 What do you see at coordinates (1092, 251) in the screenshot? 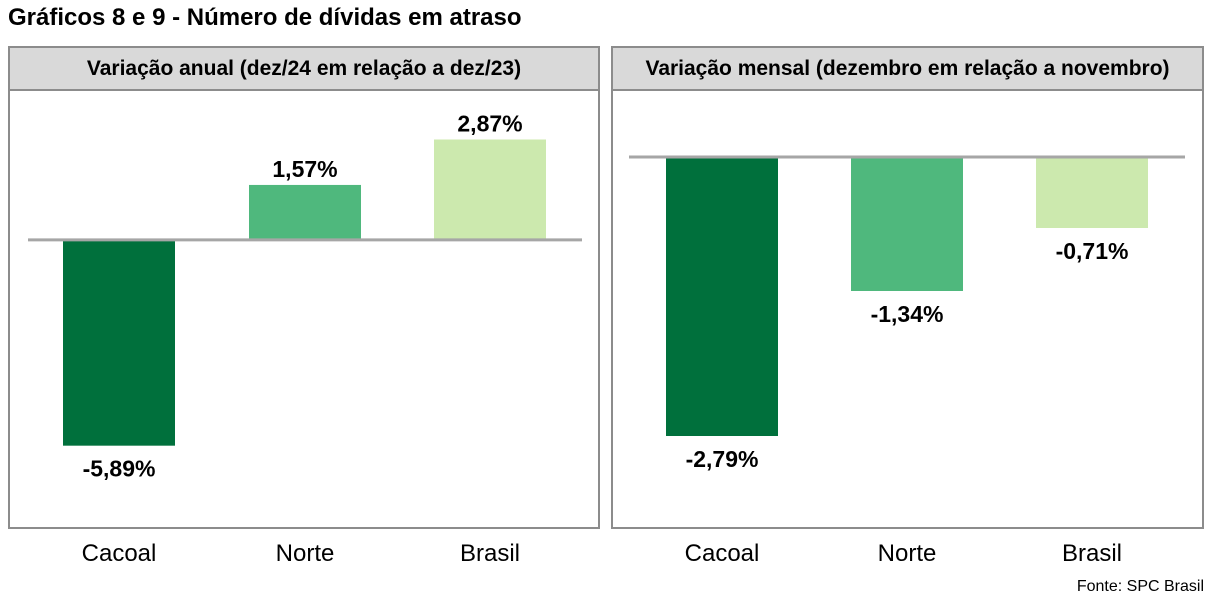
I see `data-label: -0,71%` at bounding box center [1092, 251].